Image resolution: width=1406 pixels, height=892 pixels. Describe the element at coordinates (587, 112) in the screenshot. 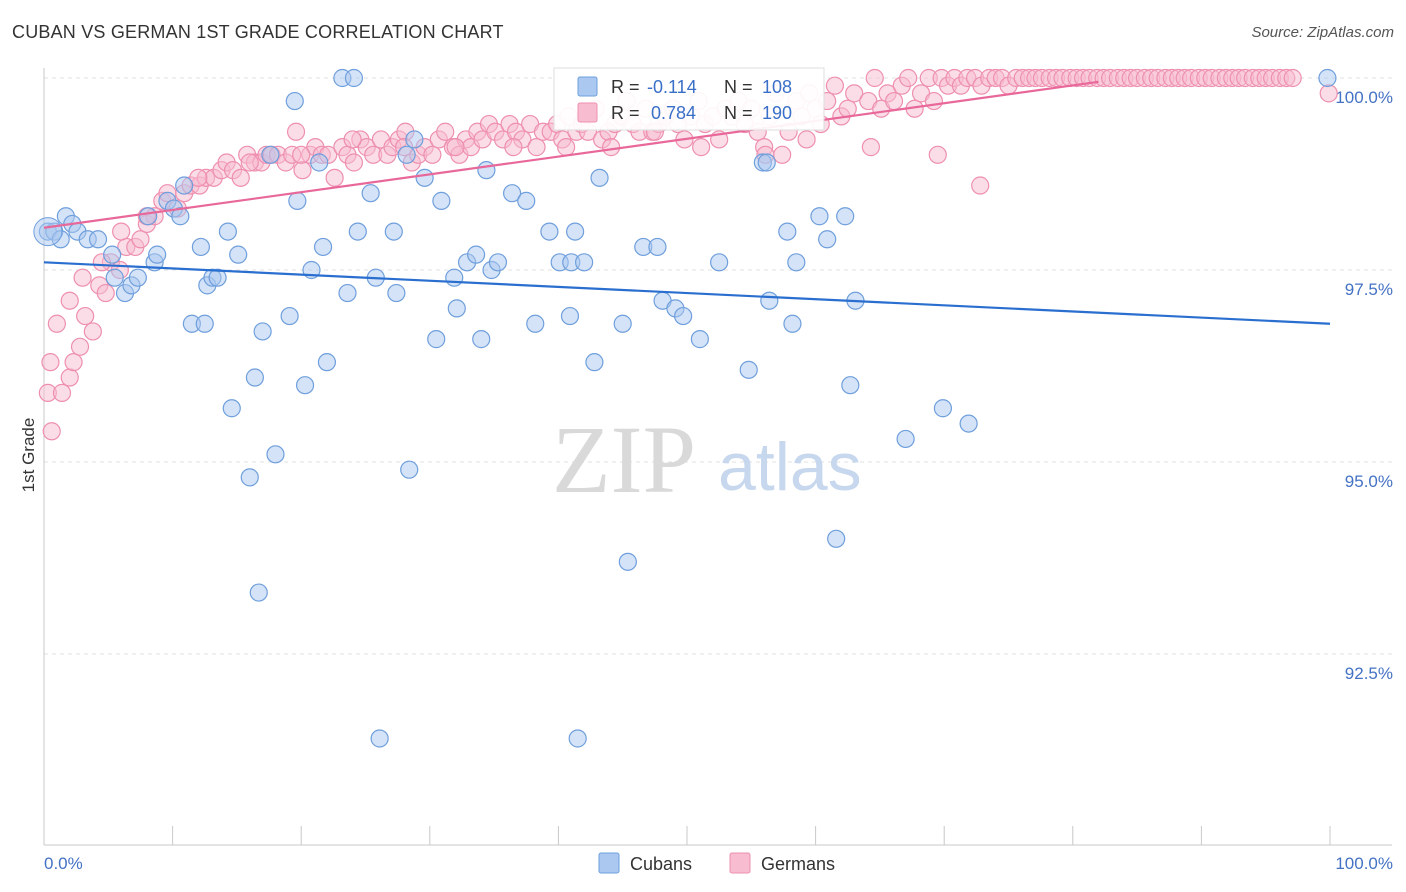

I see `stats-swatch-germans` at that location.